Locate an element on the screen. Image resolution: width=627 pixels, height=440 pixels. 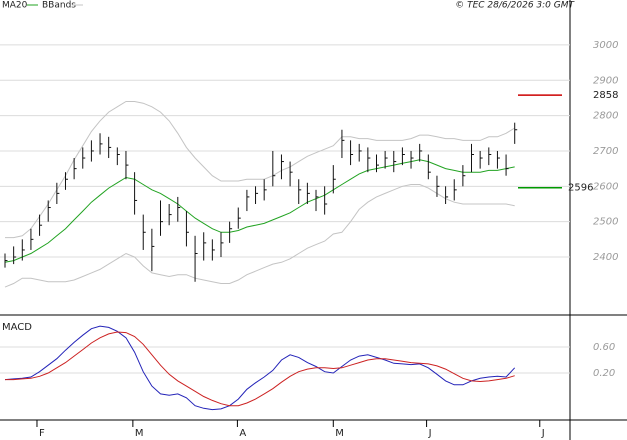
macd-line is located at coordinates (260, 369).